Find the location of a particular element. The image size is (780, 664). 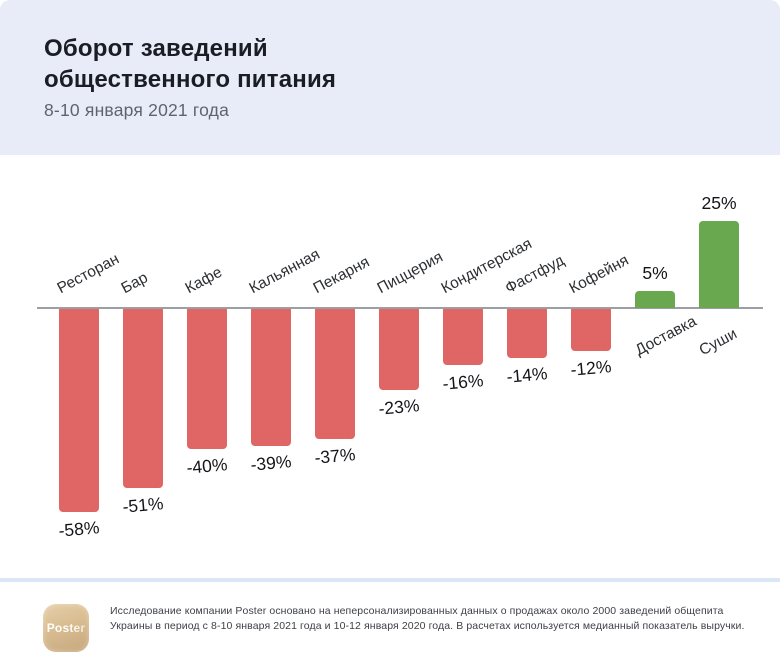

x-axis-line is located at coordinates (400, 308).